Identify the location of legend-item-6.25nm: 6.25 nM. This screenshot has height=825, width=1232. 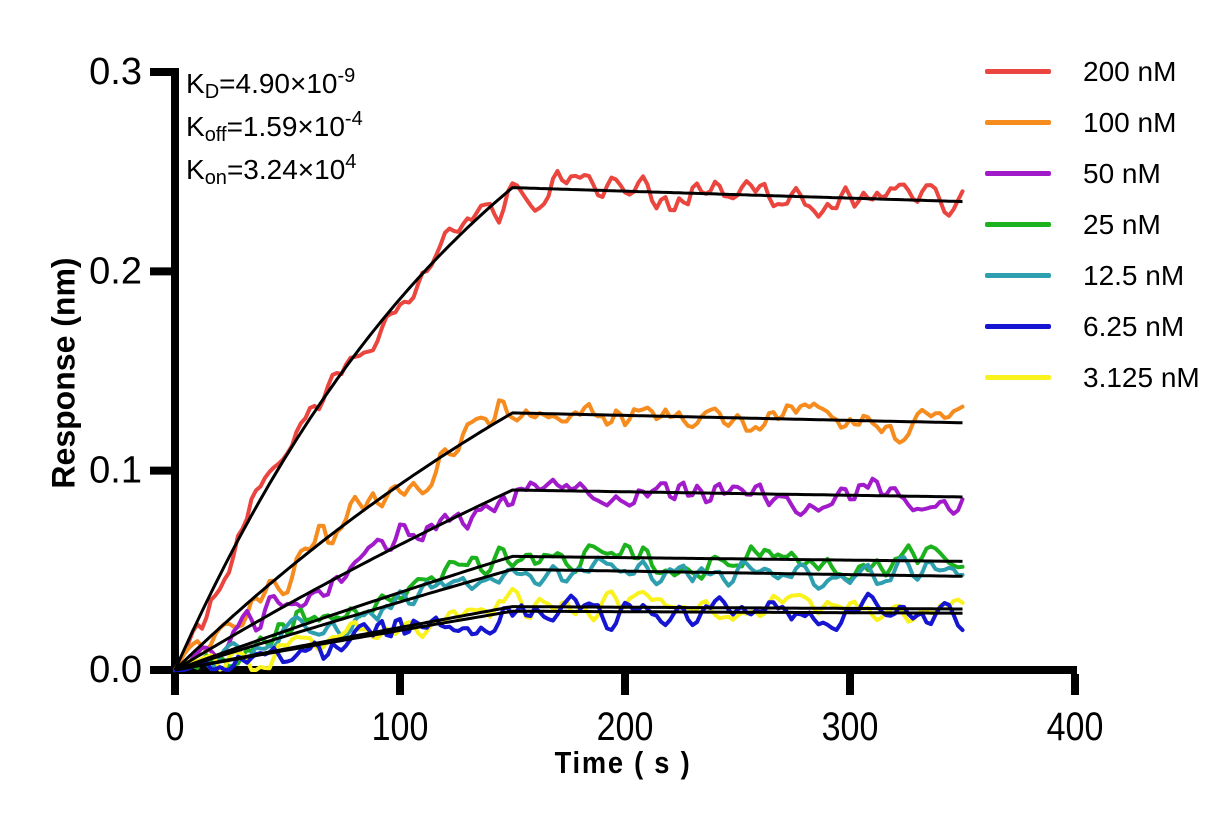
(1092, 326).